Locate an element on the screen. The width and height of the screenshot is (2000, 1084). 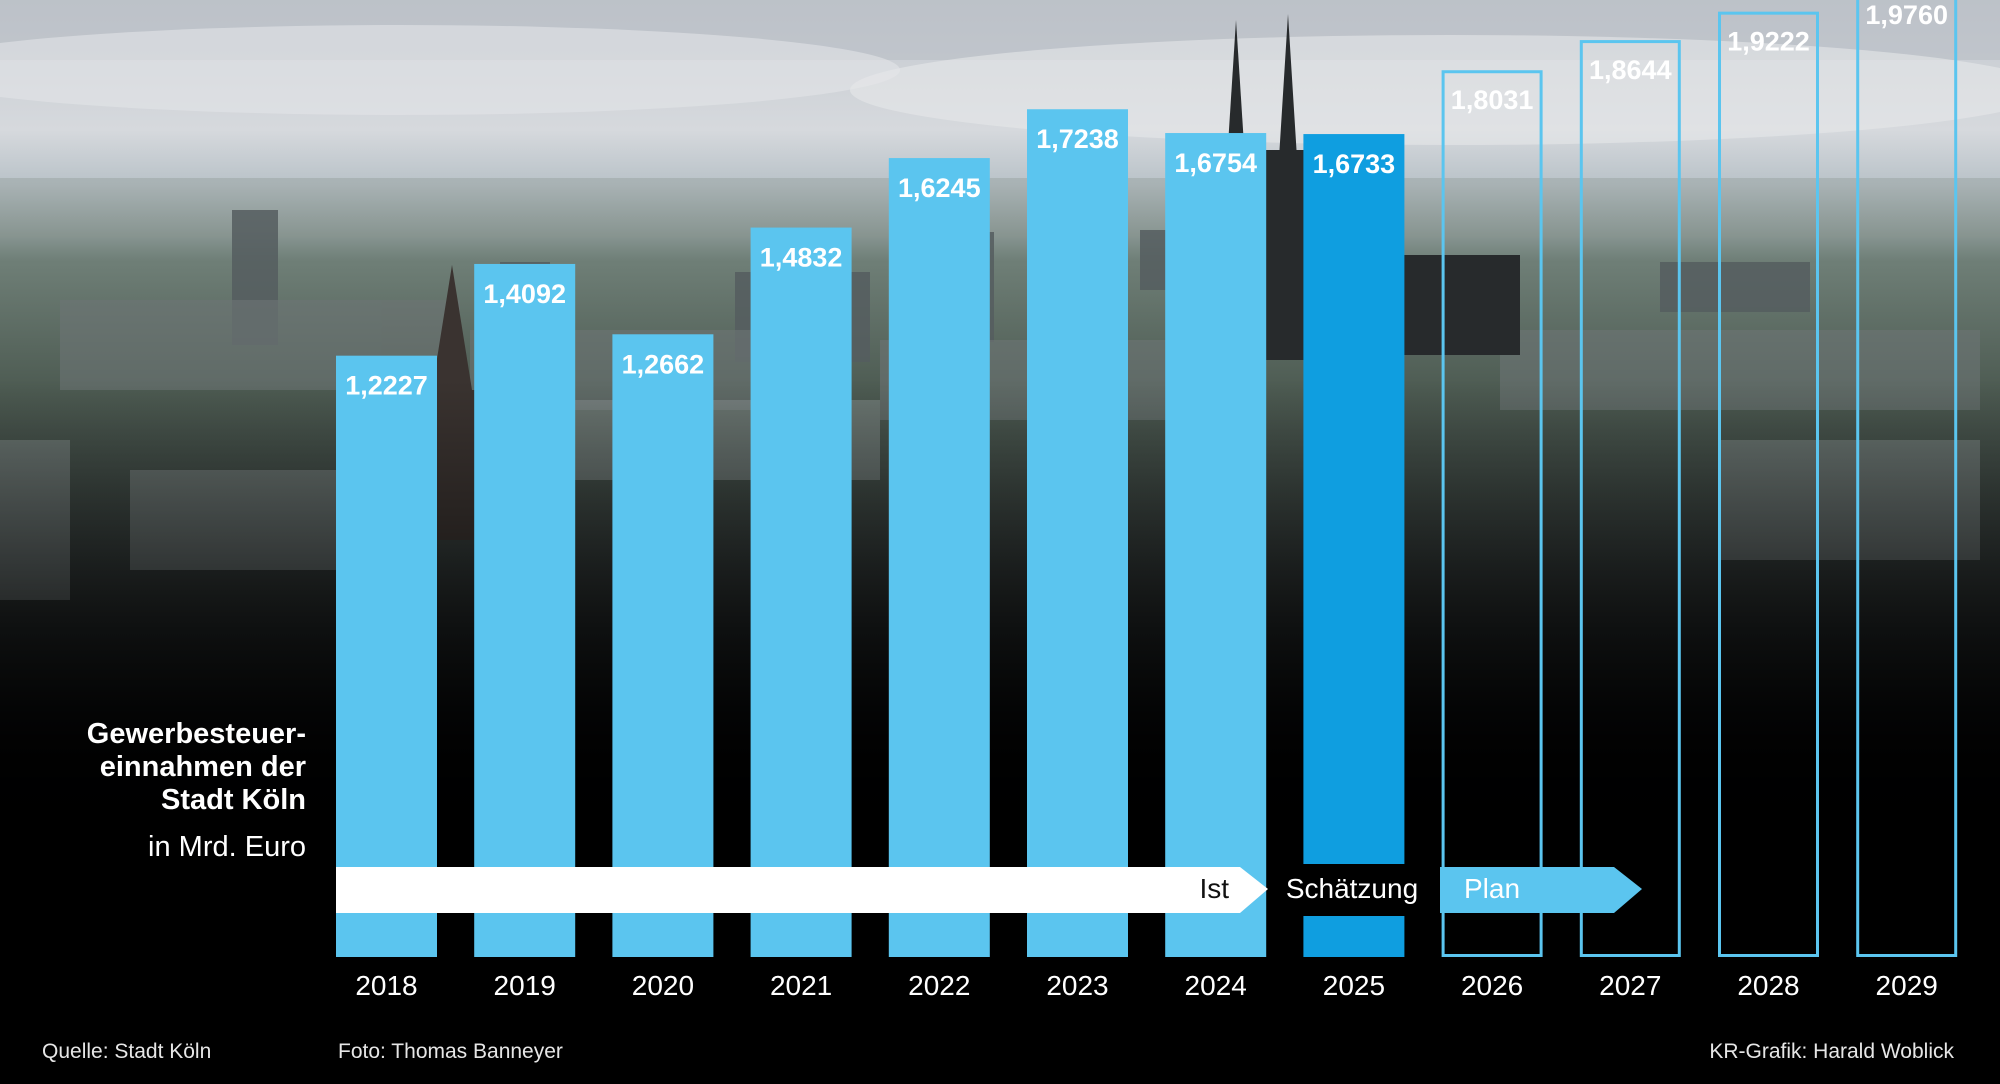
phase-arrows is located at coordinates (989, 890).